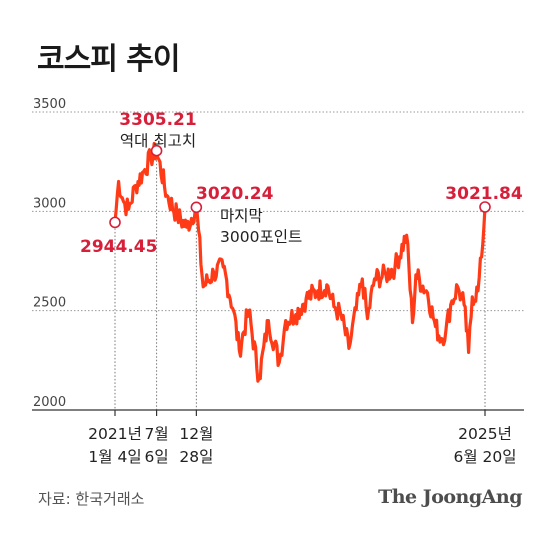 Image resolution: width=560 pixels, height=534 pixels. Describe the element at coordinates (118, 247) in the screenshot. I see `value-label: 2944.45` at that location.